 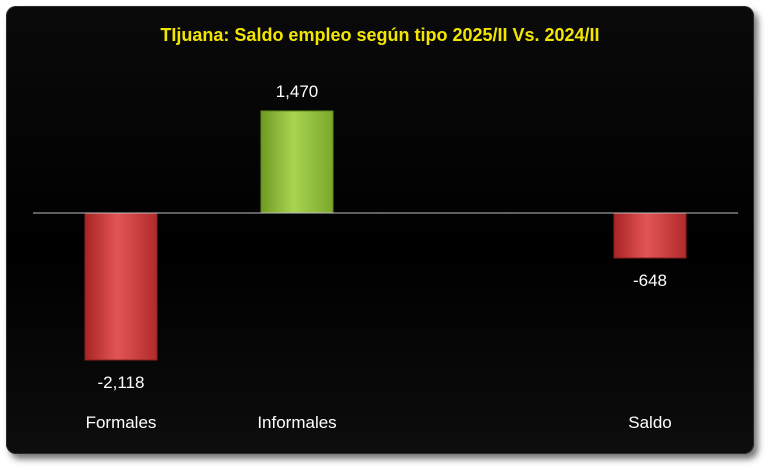 I want to click on category-label-formales: Formales, so click(x=121, y=422).